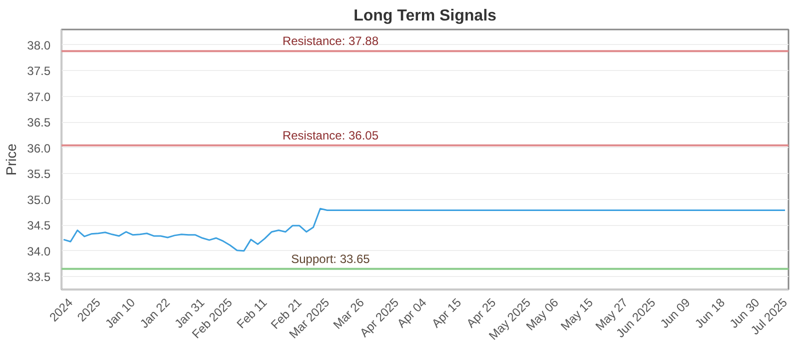  What do you see at coordinates (675, 313) in the screenshot?
I see `x-tick-label: Jun 09` at bounding box center [675, 313].